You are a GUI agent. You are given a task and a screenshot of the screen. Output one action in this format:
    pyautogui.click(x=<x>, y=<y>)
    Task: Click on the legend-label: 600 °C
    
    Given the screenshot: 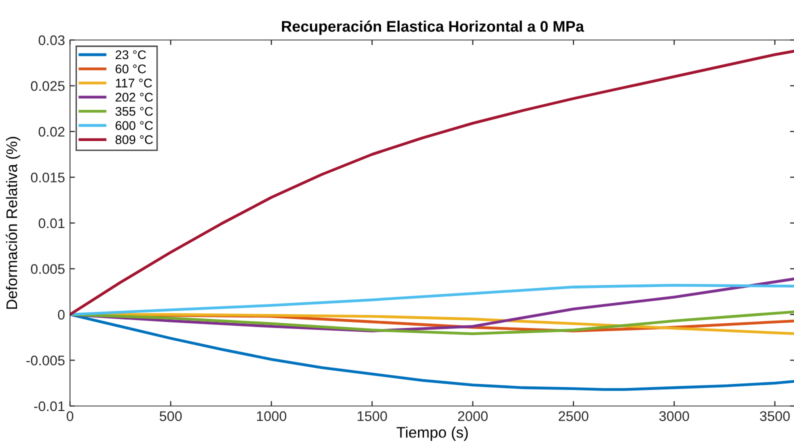 What is the action you would take?
    pyautogui.click(x=134, y=125)
    